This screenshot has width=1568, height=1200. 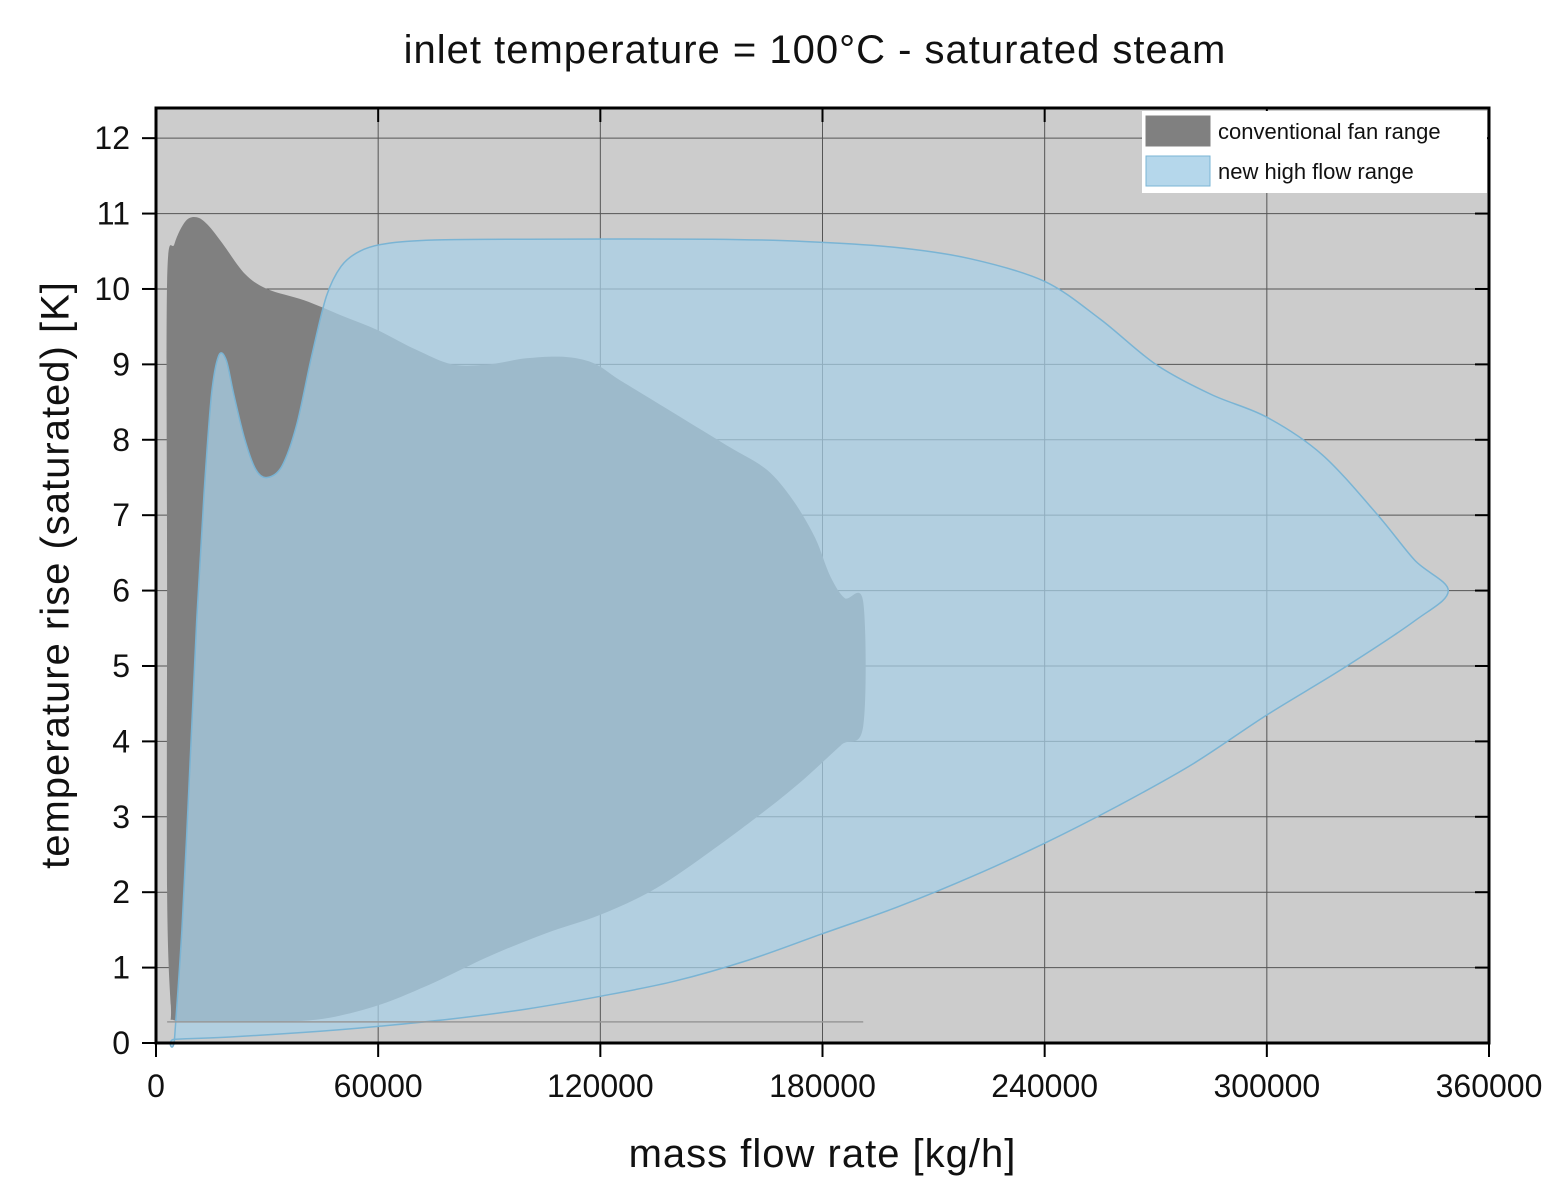 What do you see at coordinates (156, 1086) in the screenshot?
I see `x-tick-label: 0` at bounding box center [156, 1086].